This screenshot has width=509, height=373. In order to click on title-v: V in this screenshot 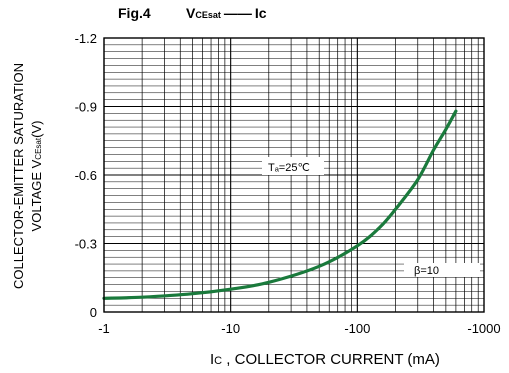, I will do `click(191, 13)`.